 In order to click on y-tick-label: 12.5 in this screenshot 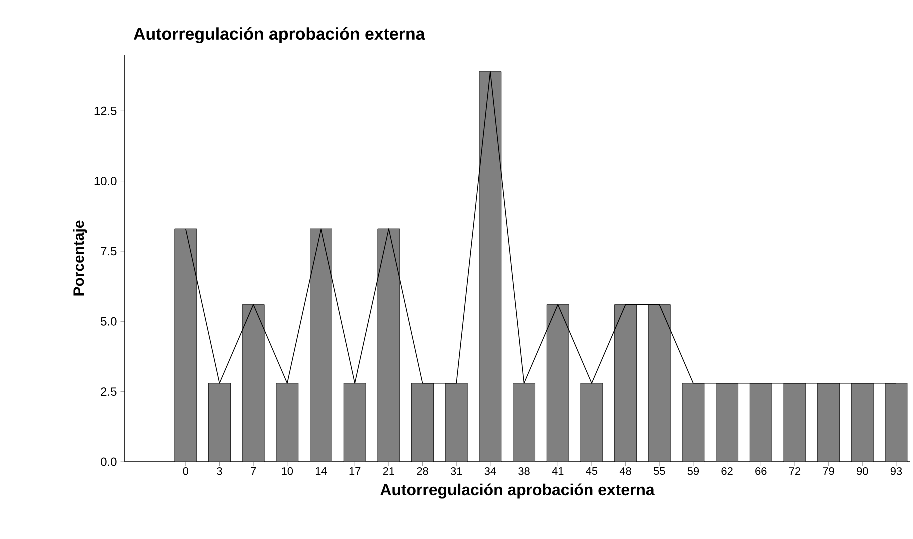, I will do `click(105, 111)`.